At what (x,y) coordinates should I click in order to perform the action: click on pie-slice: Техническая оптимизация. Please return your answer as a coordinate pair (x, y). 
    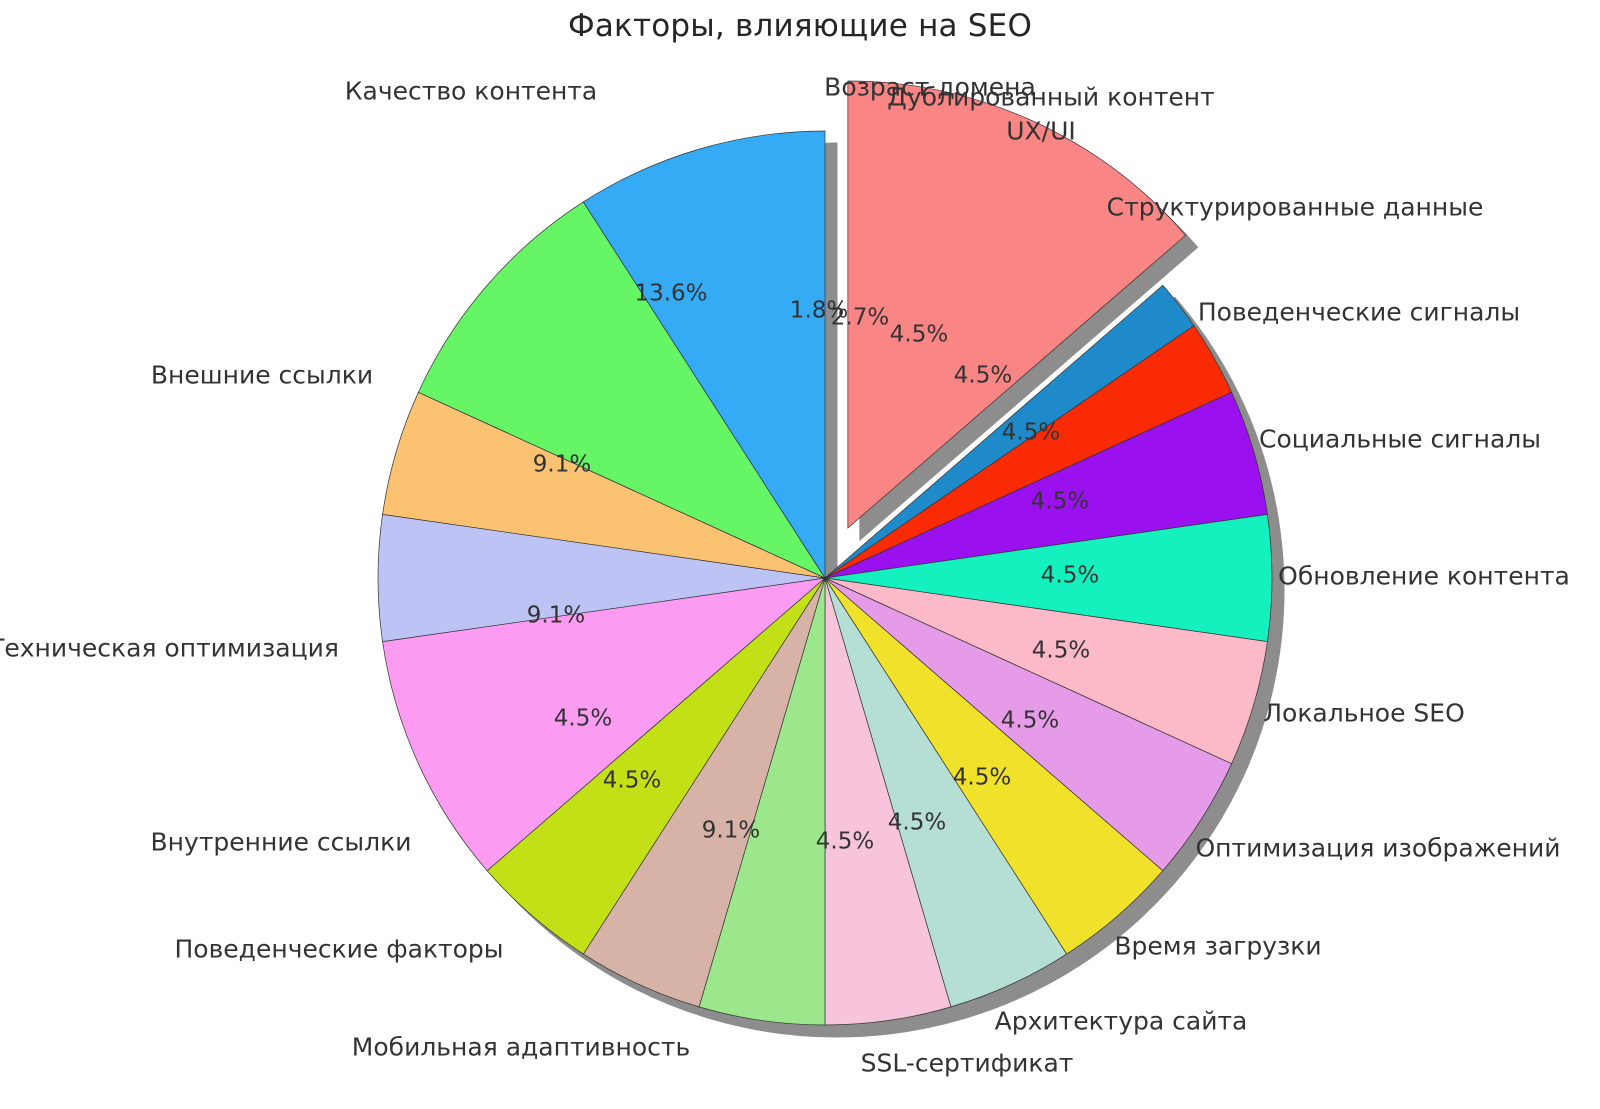
    Looking at the image, I should click on (621, 390).